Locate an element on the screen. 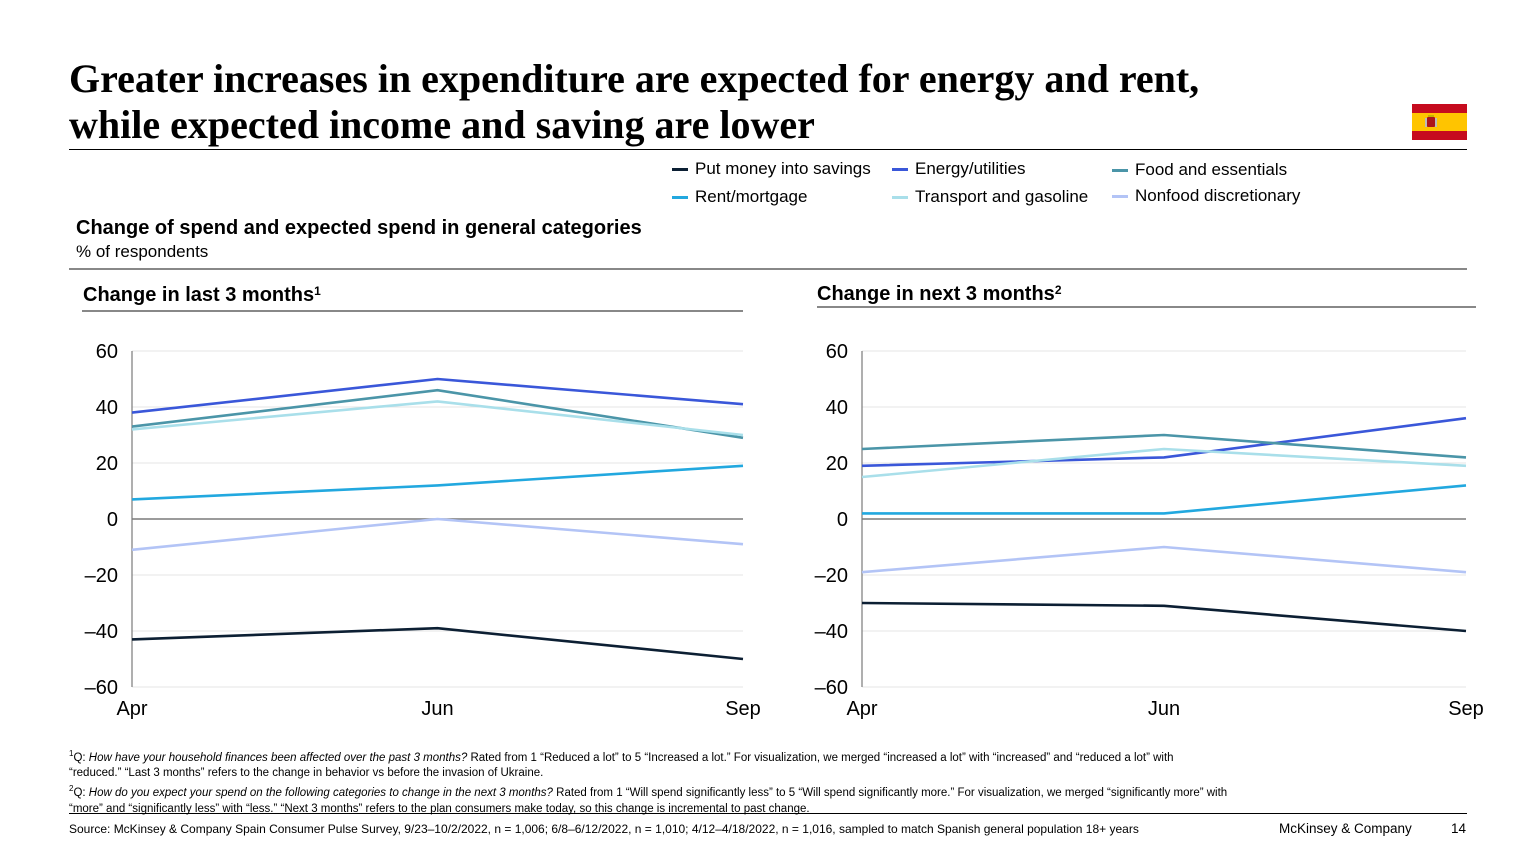 The image size is (1536, 864). right-panel-divider is located at coordinates (1146, 307).